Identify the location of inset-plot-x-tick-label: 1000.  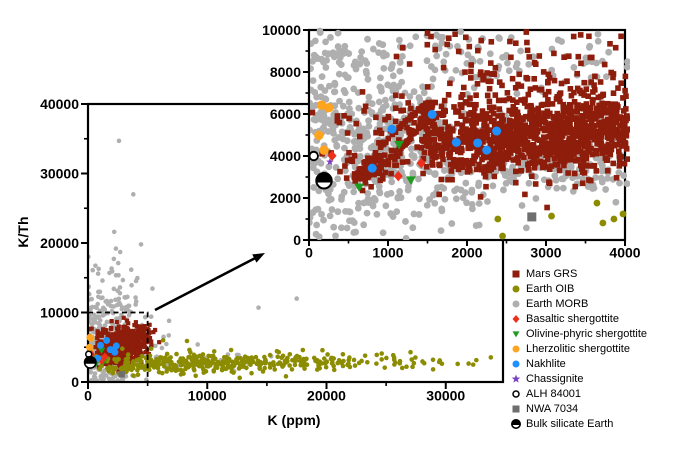
(387, 252).